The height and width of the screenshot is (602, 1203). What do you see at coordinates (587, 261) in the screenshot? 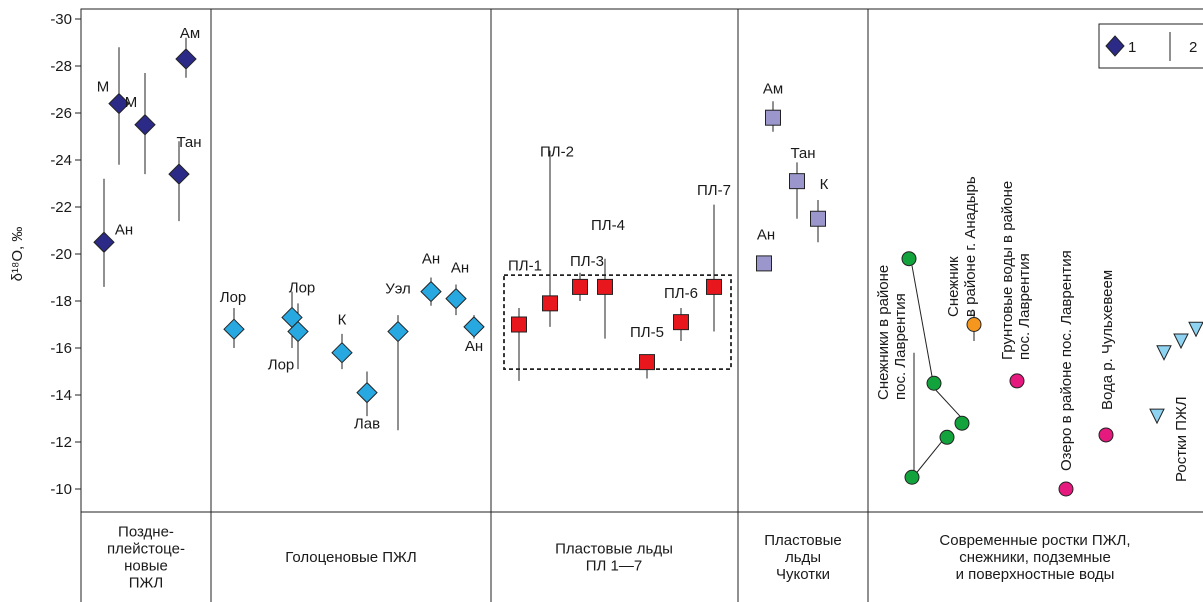
I see `point-label: ПЛ-3` at bounding box center [587, 261].